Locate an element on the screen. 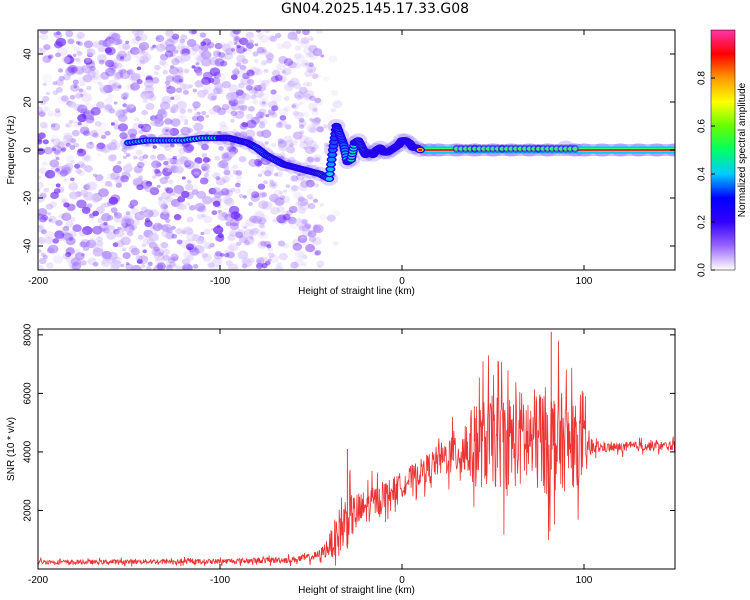  trace-mark is located at coordinates (329, 178).